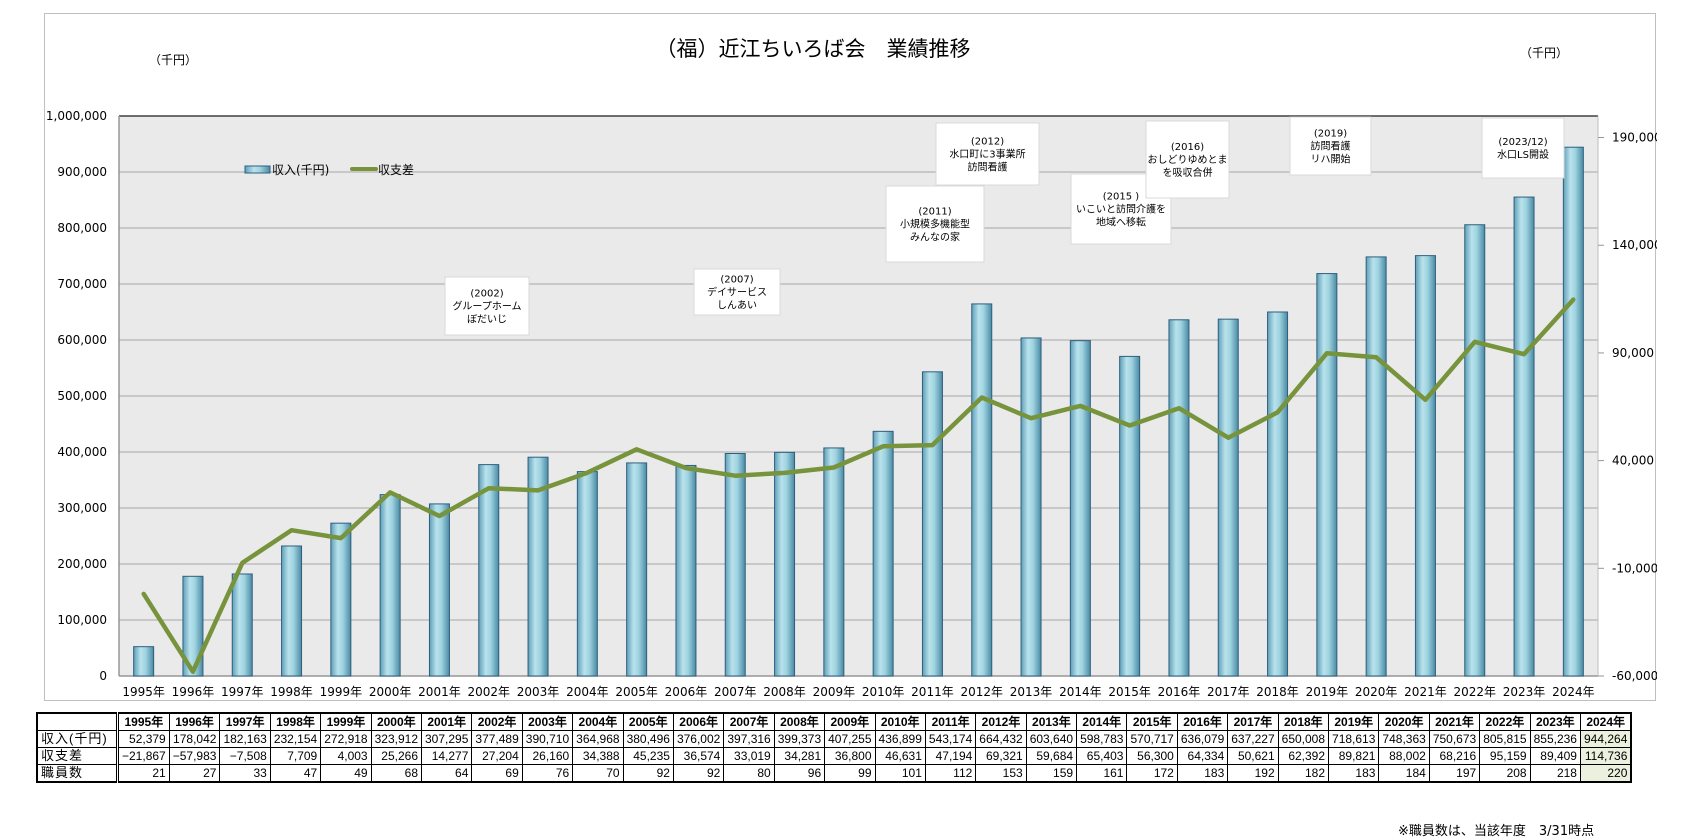 The image size is (1700, 840). Describe the element at coordinates (950, 739) in the screenshot. I see `table-cell: 543,174` at that location.